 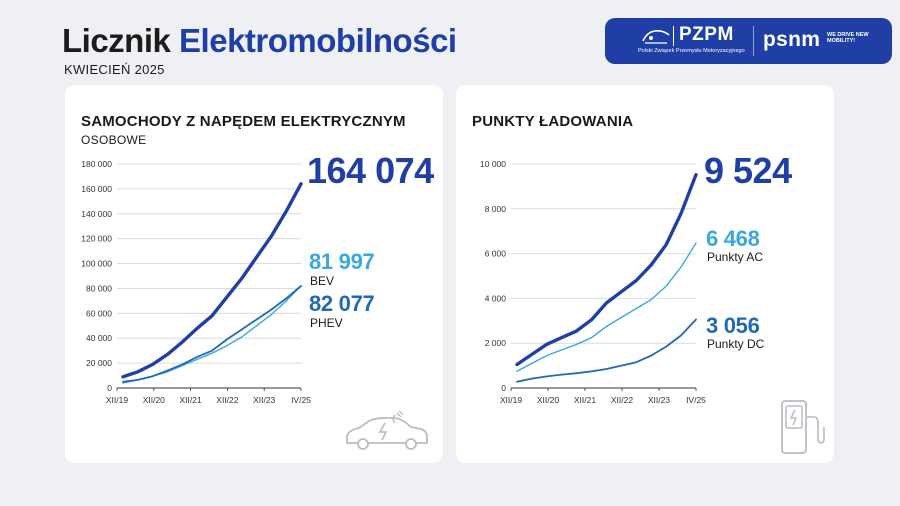 What do you see at coordinates (753, 41) in the screenshot?
I see `logo-divider` at bounding box center [753, 41].